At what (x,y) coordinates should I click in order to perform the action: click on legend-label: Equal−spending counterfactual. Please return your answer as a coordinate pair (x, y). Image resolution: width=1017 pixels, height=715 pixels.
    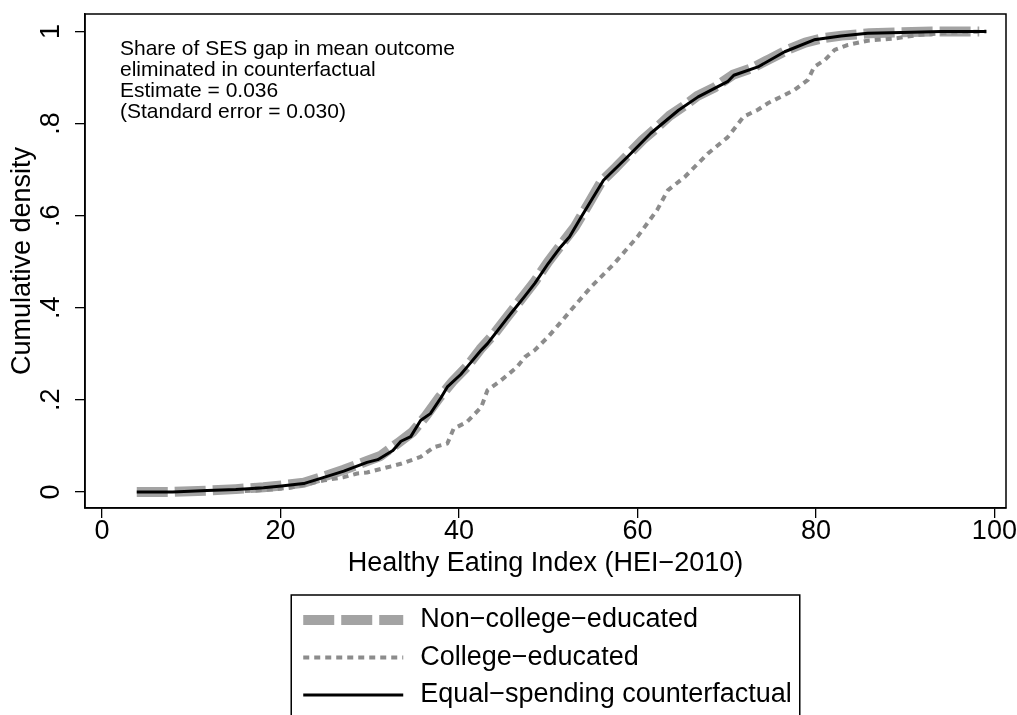
    Looking at the image, I should click on (606, 693).